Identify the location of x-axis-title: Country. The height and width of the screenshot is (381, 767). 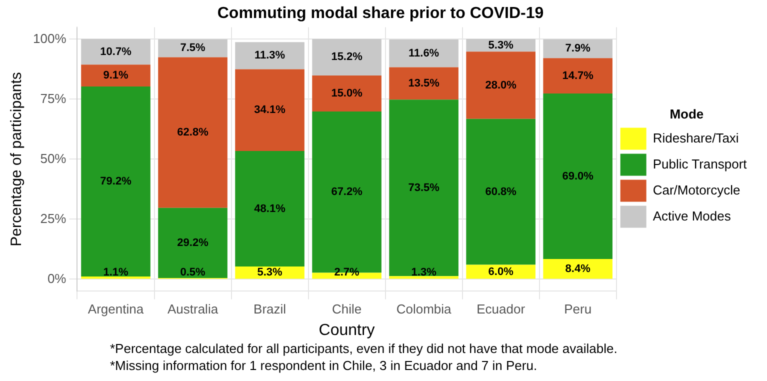
(346, 330).